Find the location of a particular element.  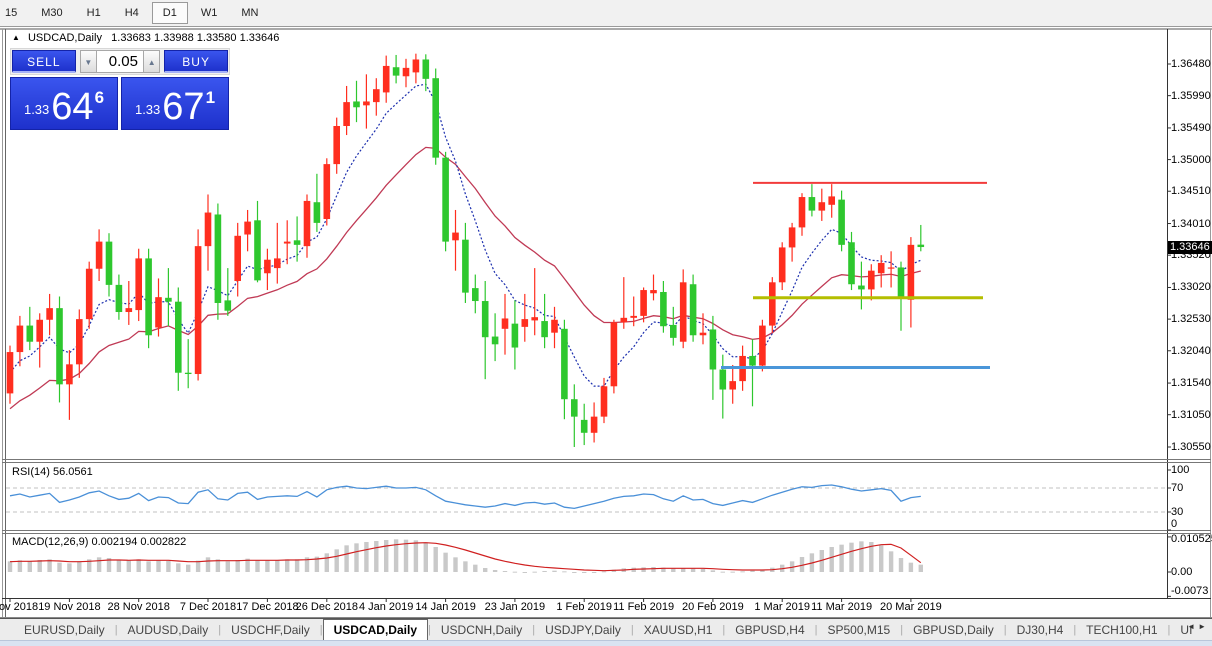

sell-price-quote: 1.33 64 6 is located at coordinates (64, 103).